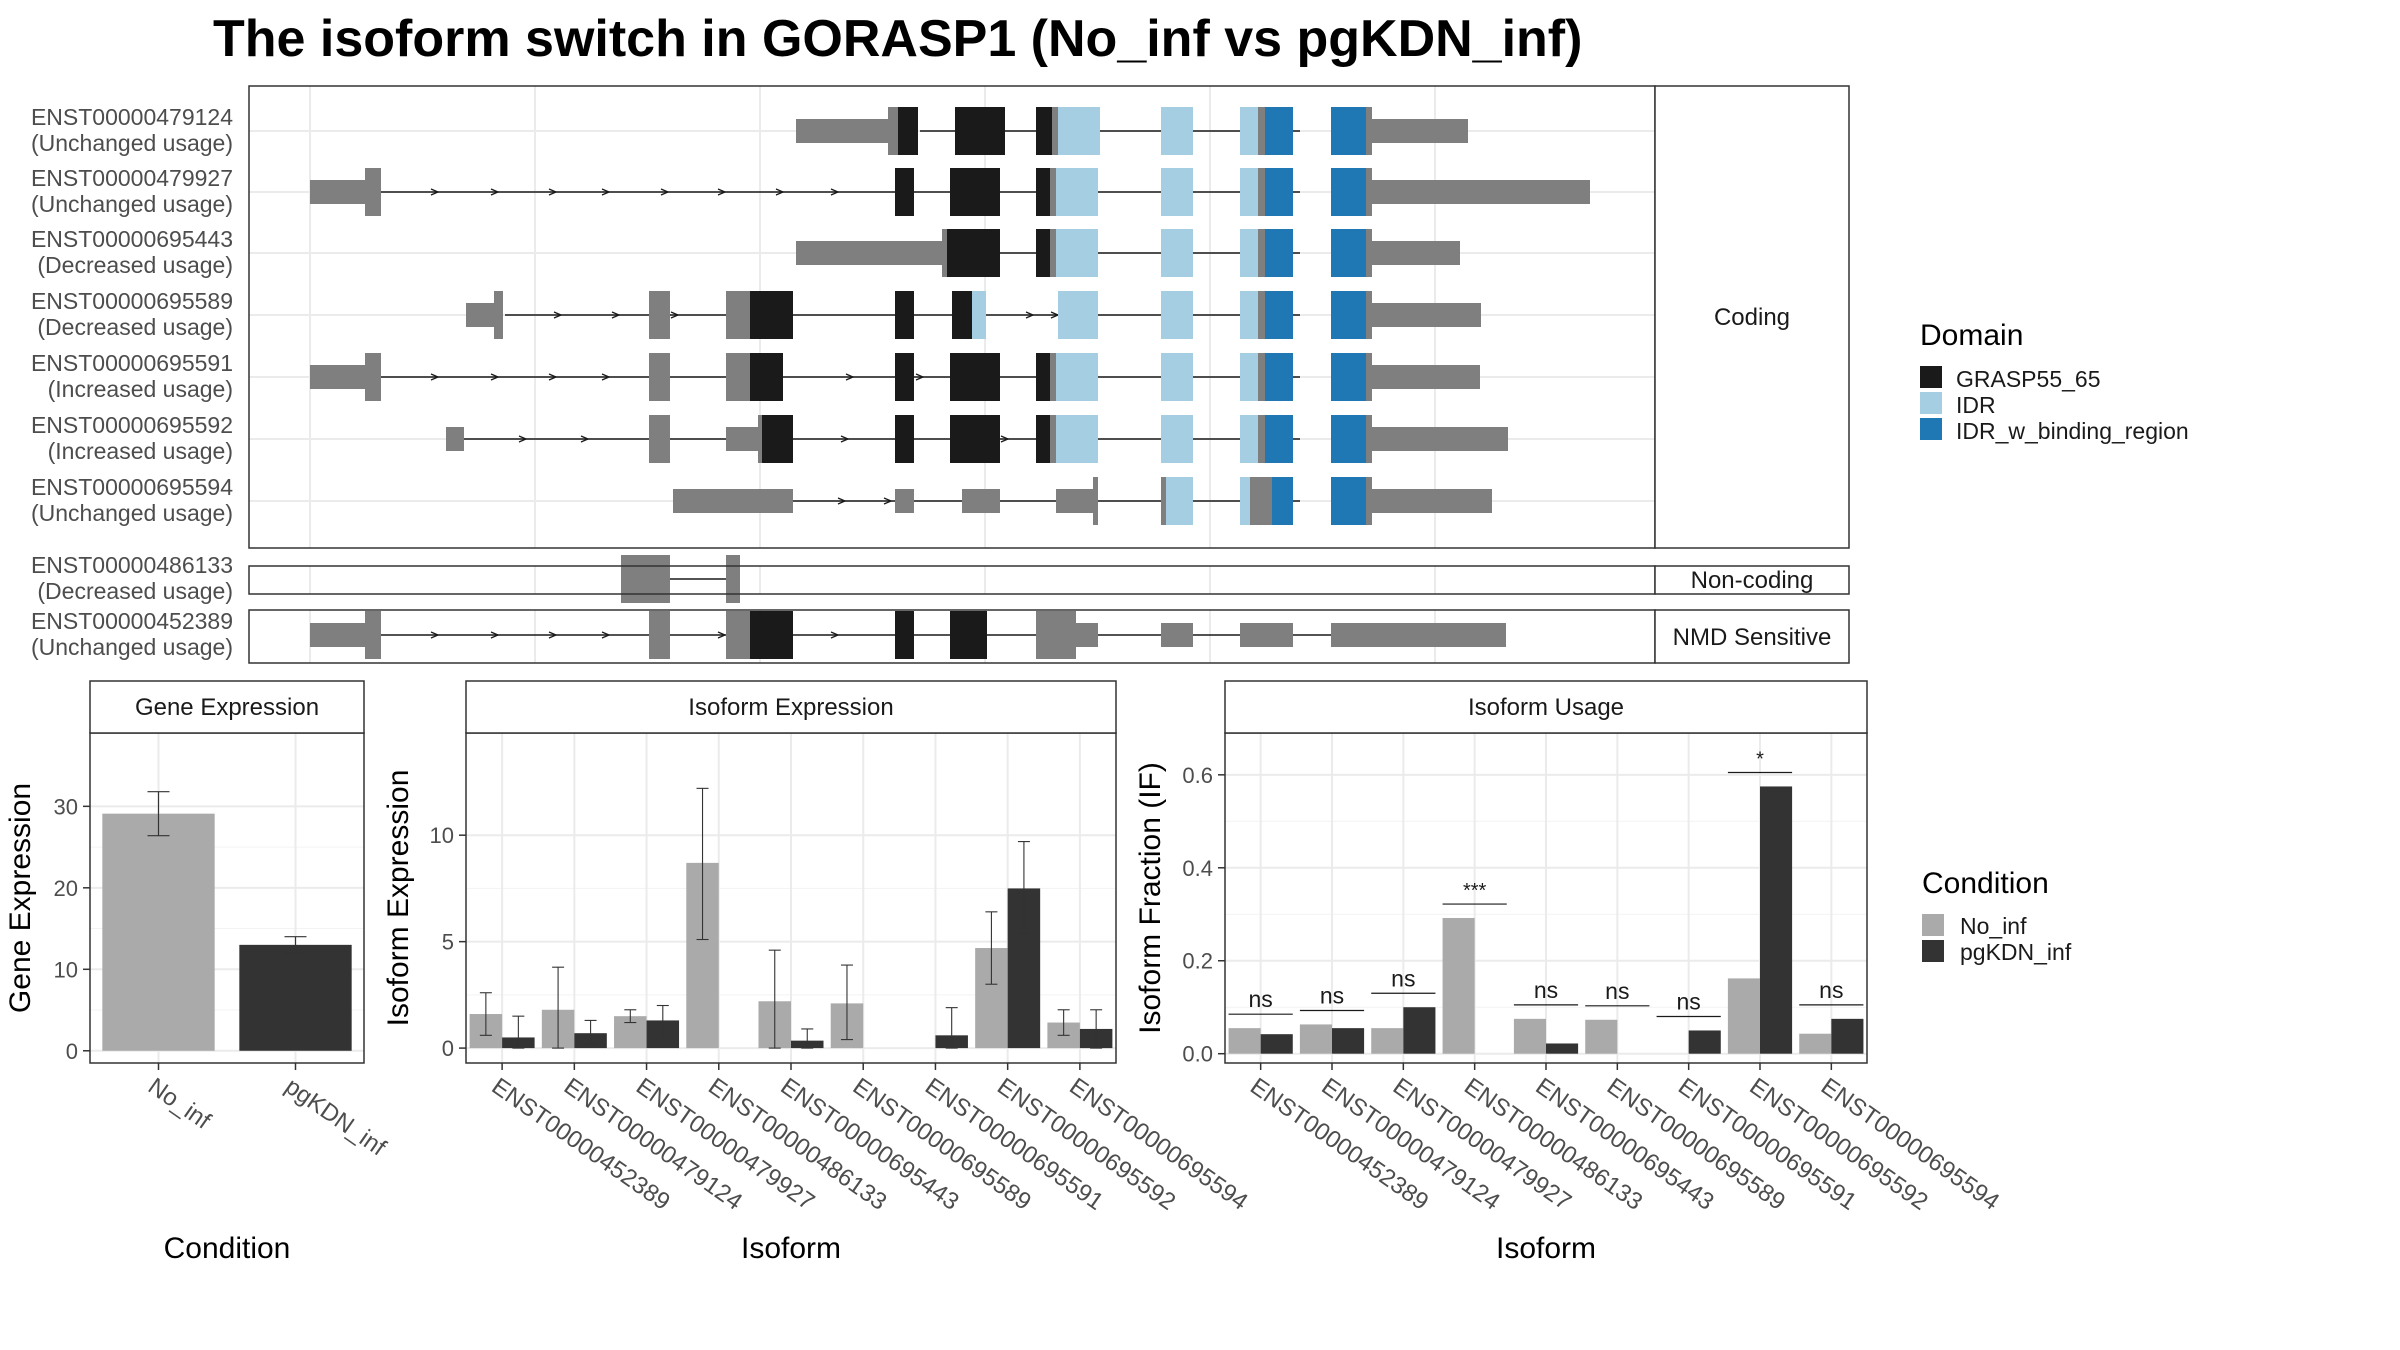  I want to click on nmd-strip-label: NMD Sensitive, so click(1752, 637).